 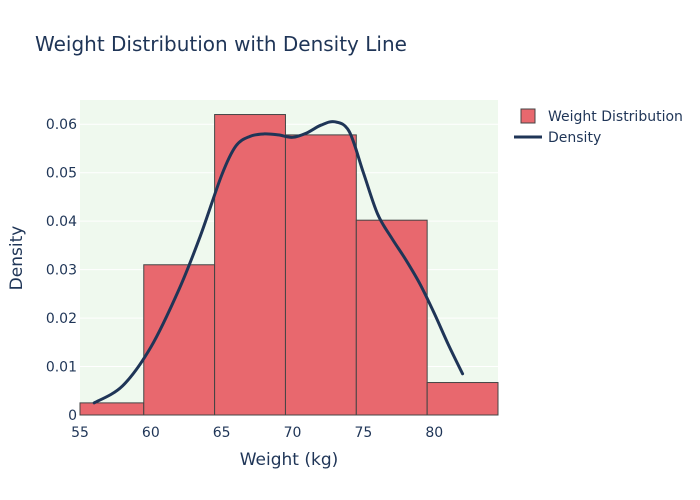 I want to click on y-tick-label-3: 0.03, so click(x=61, y=271).